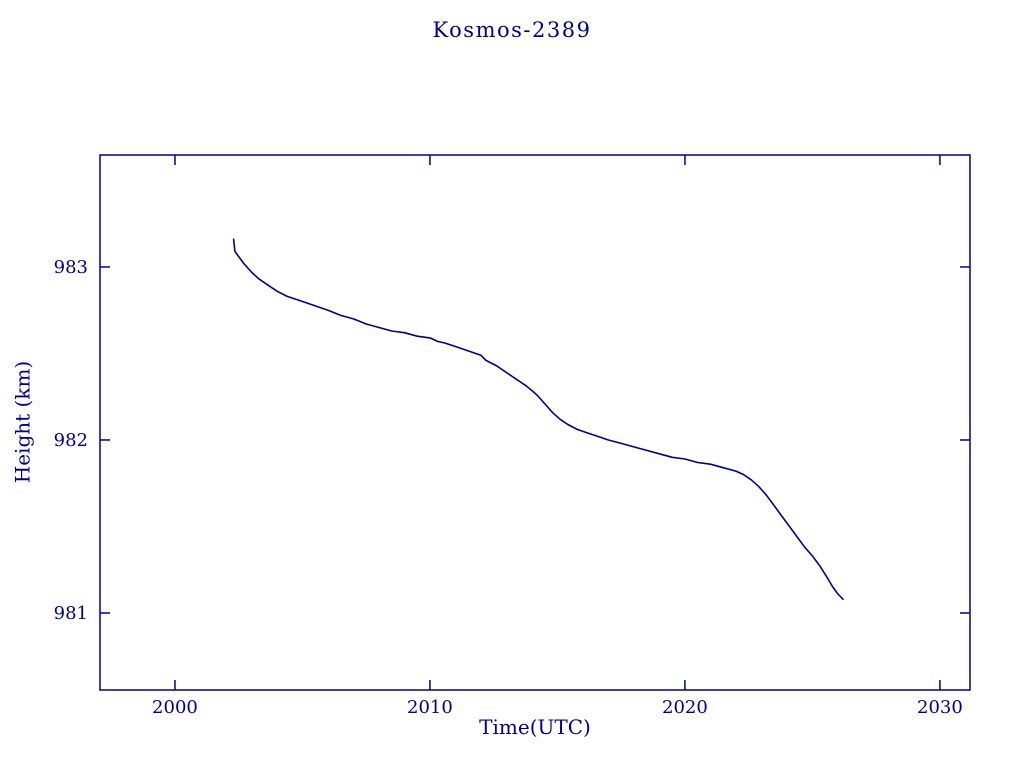 The height and width of the screenshot is (768, 1024). What do you see at coordinates (430, 707) in the screenshot?
I see `x-tick-label: 2010` at bounding box center [430, 707].